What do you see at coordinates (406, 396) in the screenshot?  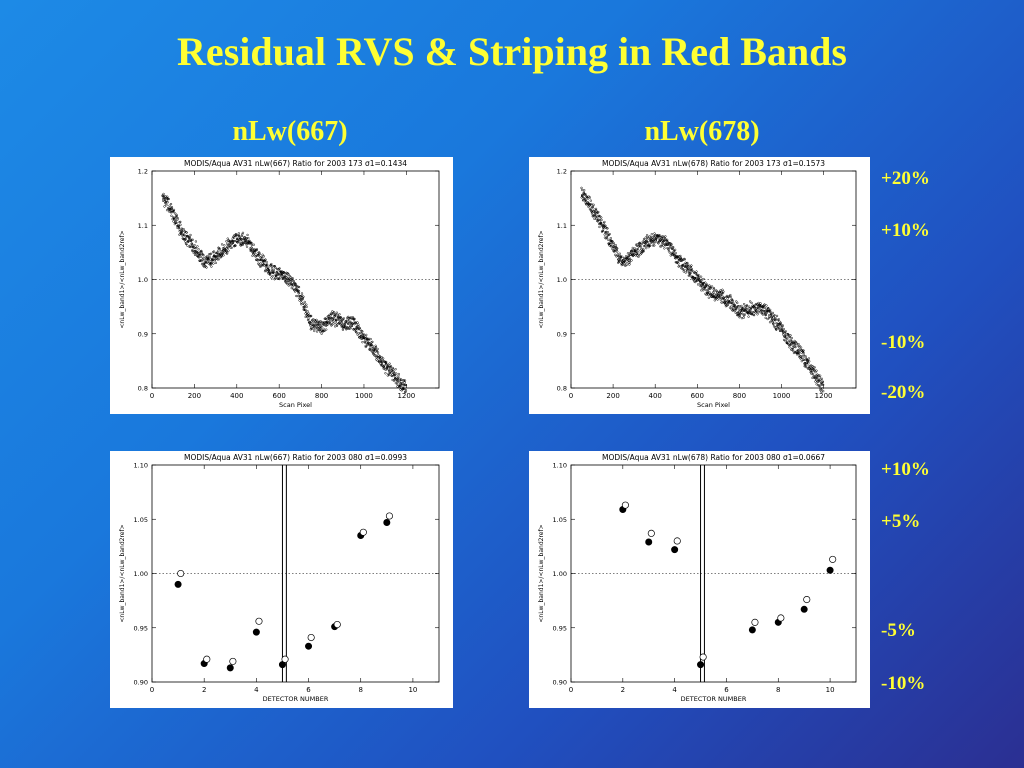 I see `x-tick-label: 1200` at bounding box center [406, 396].